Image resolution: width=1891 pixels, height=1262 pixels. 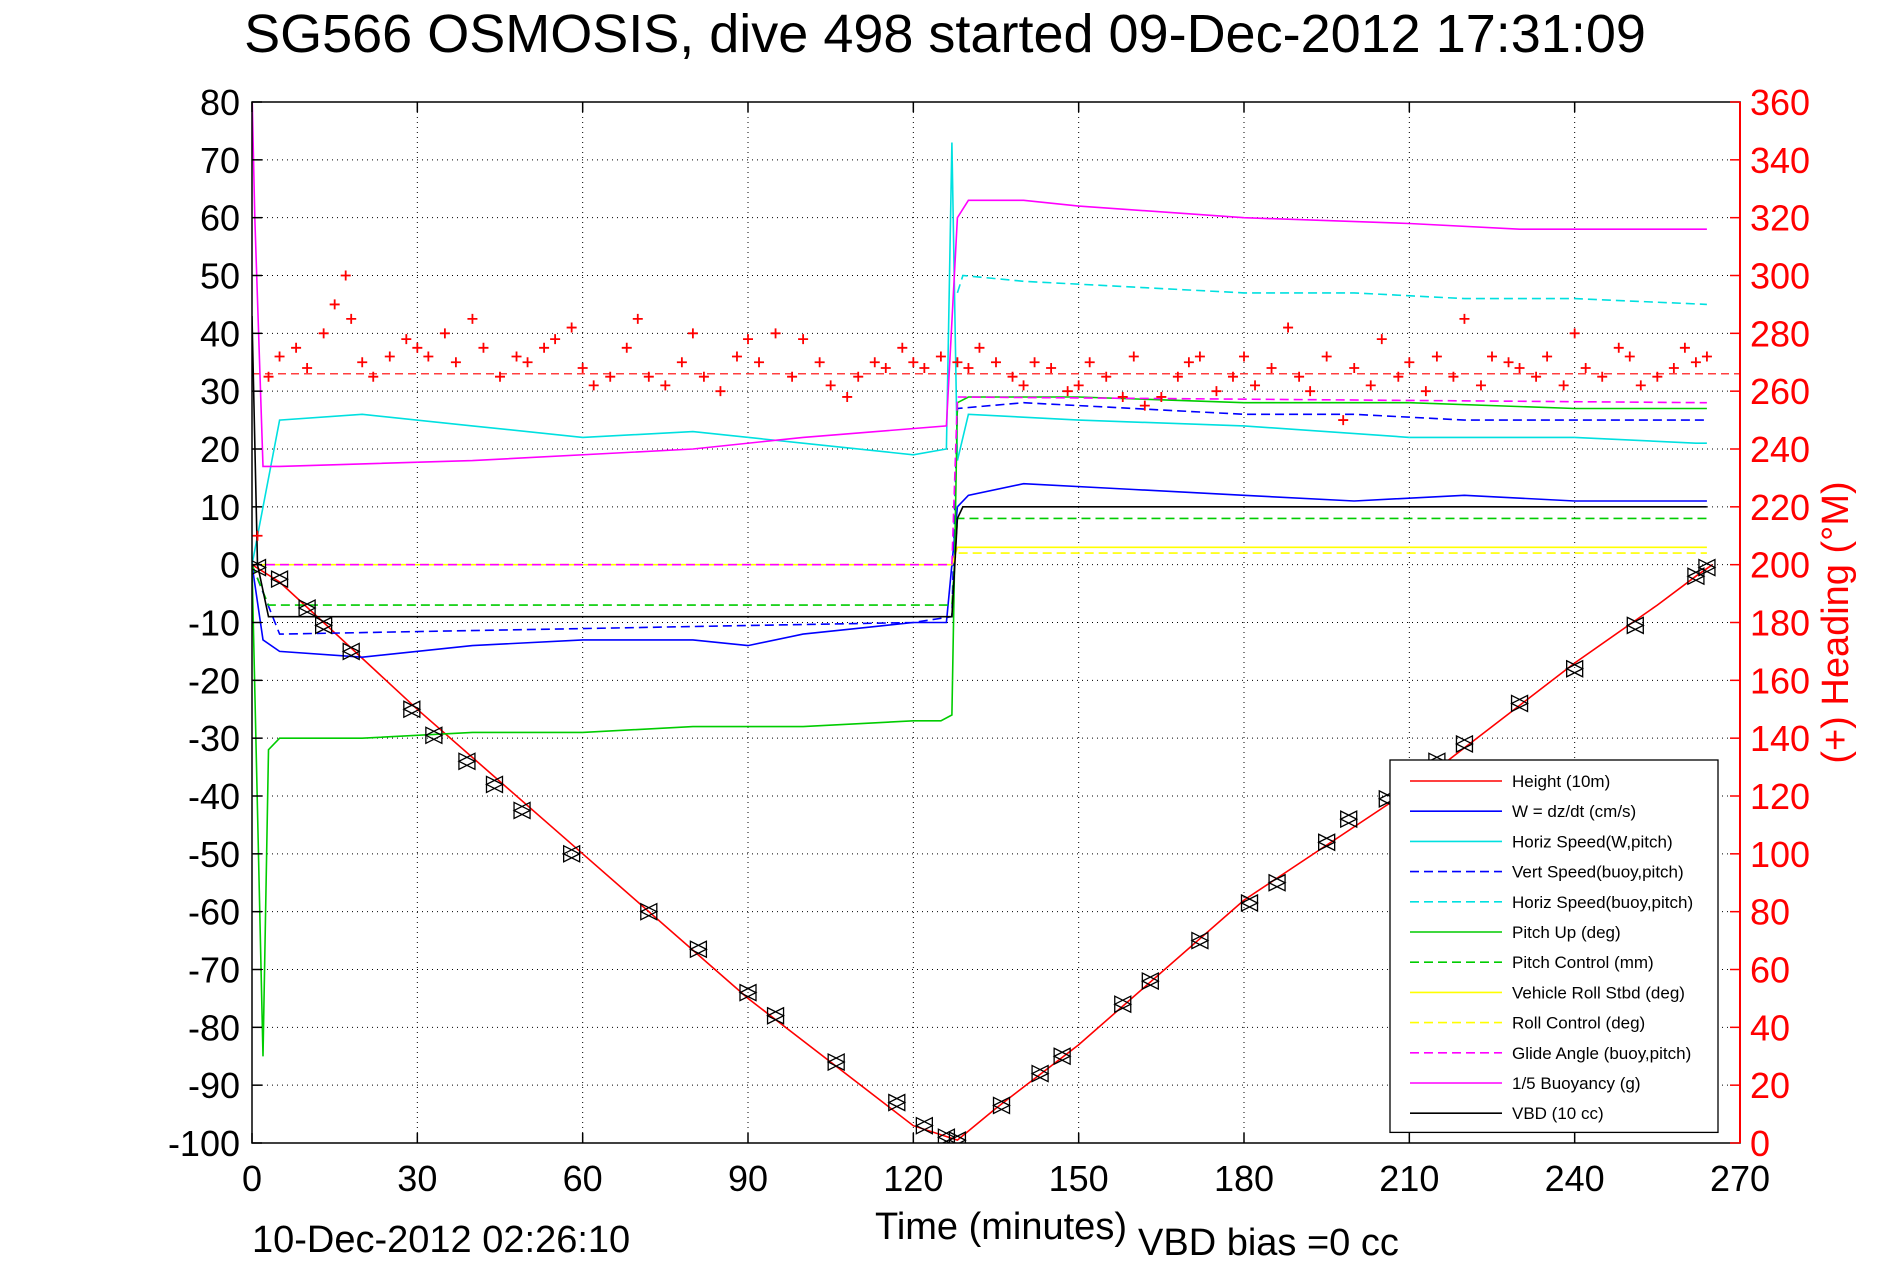 I want to click on x-tick-label: 0, so click(x=252, y=1178).